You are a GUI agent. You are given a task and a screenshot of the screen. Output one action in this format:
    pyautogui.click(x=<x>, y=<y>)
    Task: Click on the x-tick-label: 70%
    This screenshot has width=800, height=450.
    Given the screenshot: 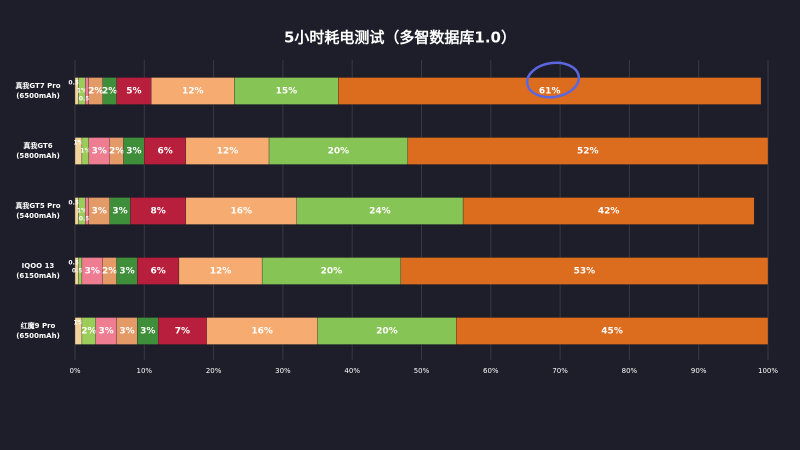 What is the action you would take?
    pyautogui.click(x=560, y=371)
    